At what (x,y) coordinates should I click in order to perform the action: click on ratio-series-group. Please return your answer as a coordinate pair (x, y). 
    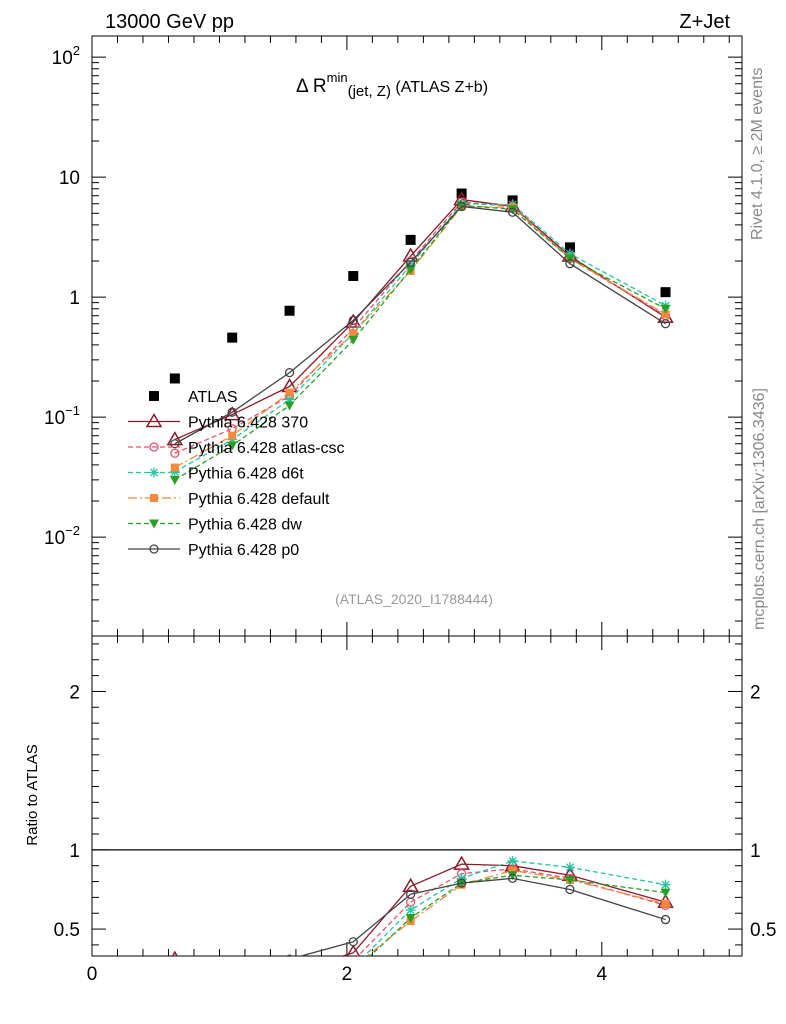
    Looking at the image, I should click on (422, 923).